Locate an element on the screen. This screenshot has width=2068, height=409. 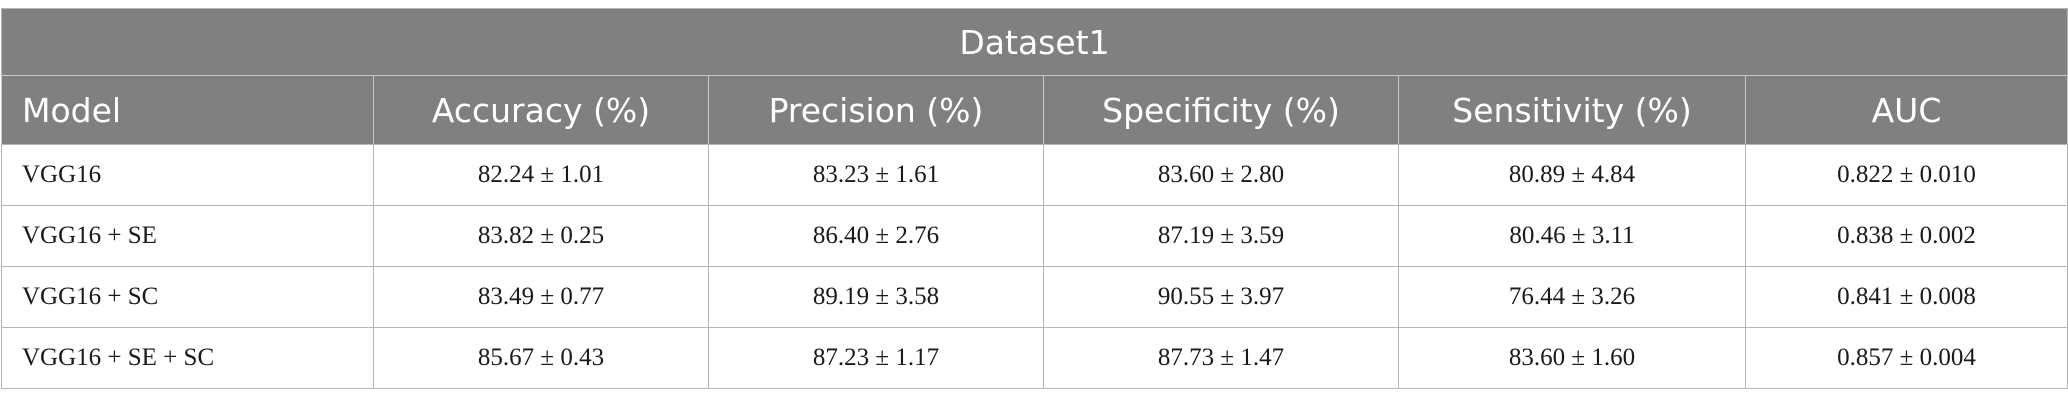
cell-accuracy: 83.82 ± 0.25 is located at coordinates (541, 236).